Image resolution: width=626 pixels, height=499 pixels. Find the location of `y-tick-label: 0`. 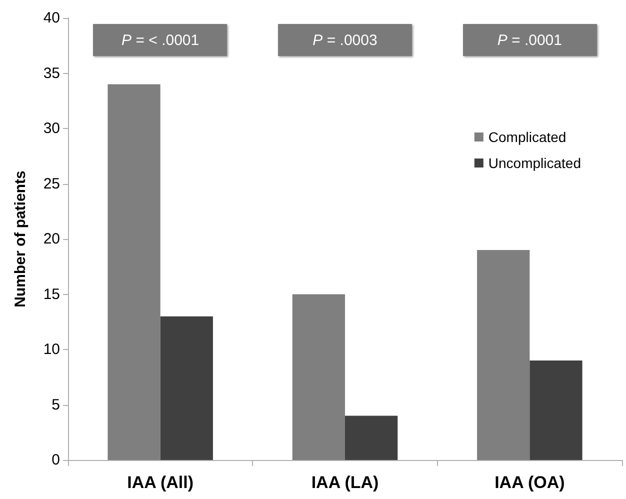

y-tick-label: 0 is located at coordinates (56, 460).